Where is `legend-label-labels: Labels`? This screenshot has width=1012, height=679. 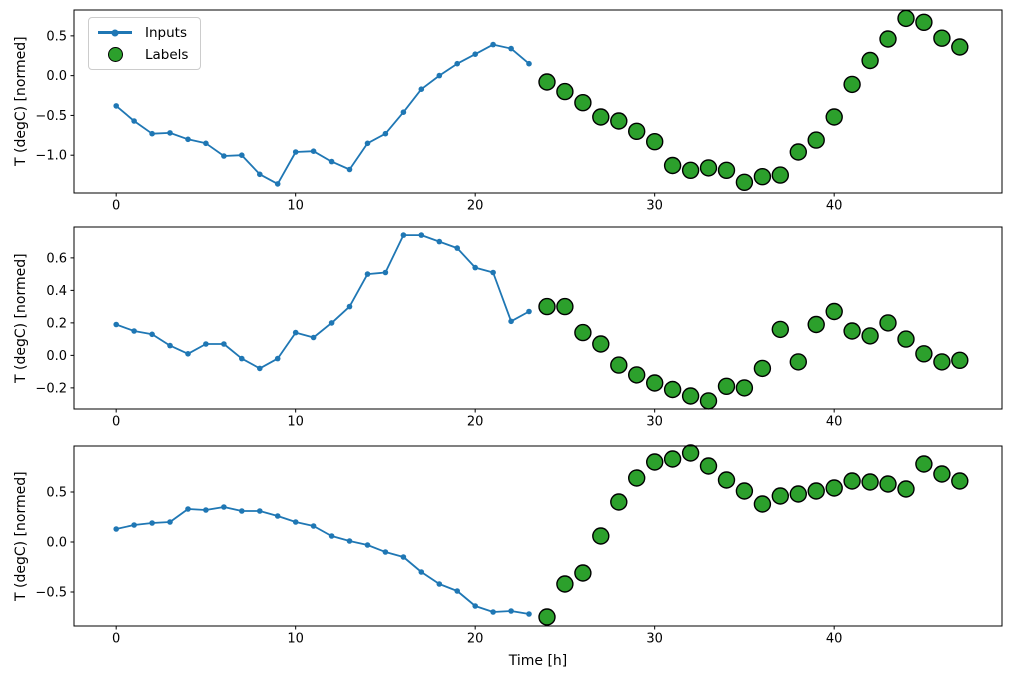
legend-label-labels: Labels is located at coordinates (167, 54).